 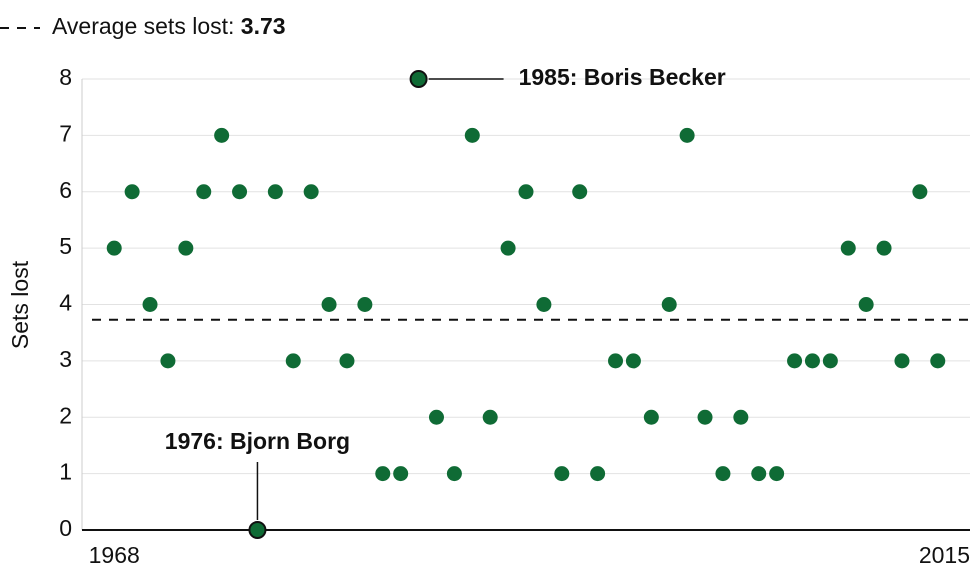 I want to click on y-tick-label: 5, so click(x=65, y=246).